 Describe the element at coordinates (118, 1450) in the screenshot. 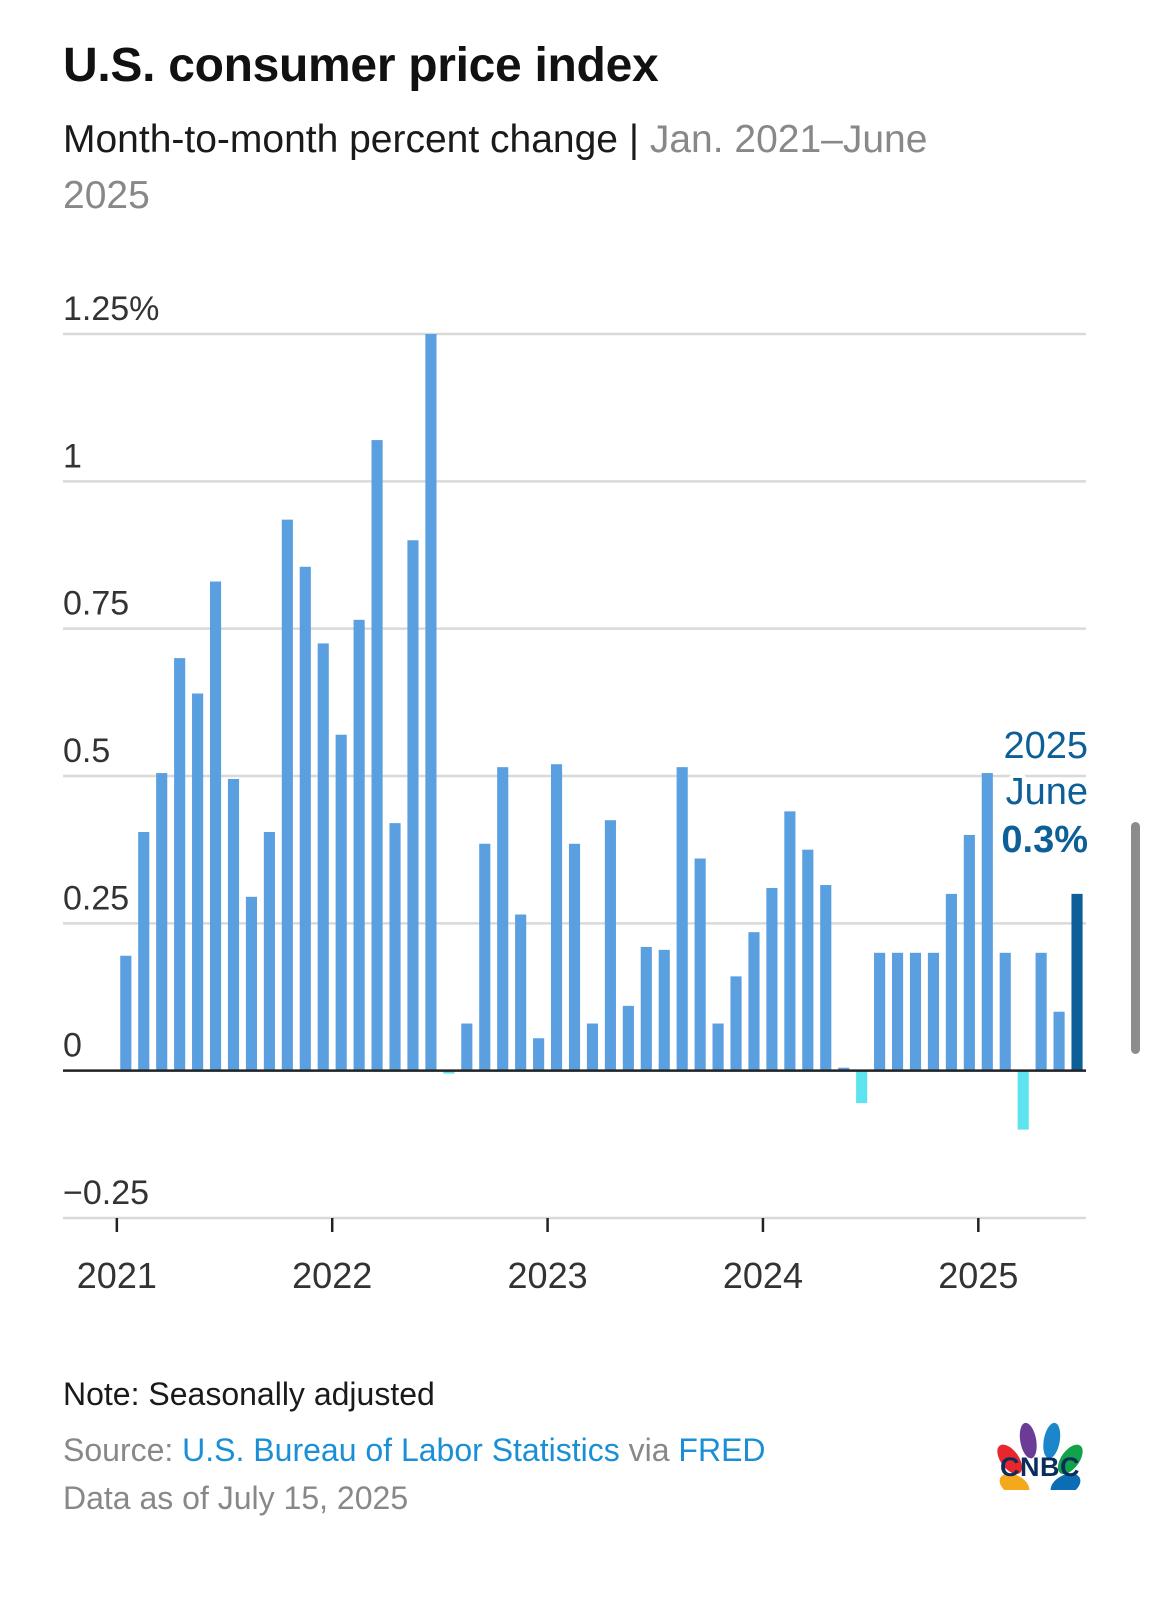

I see `source-prefix: Source:` at that location.